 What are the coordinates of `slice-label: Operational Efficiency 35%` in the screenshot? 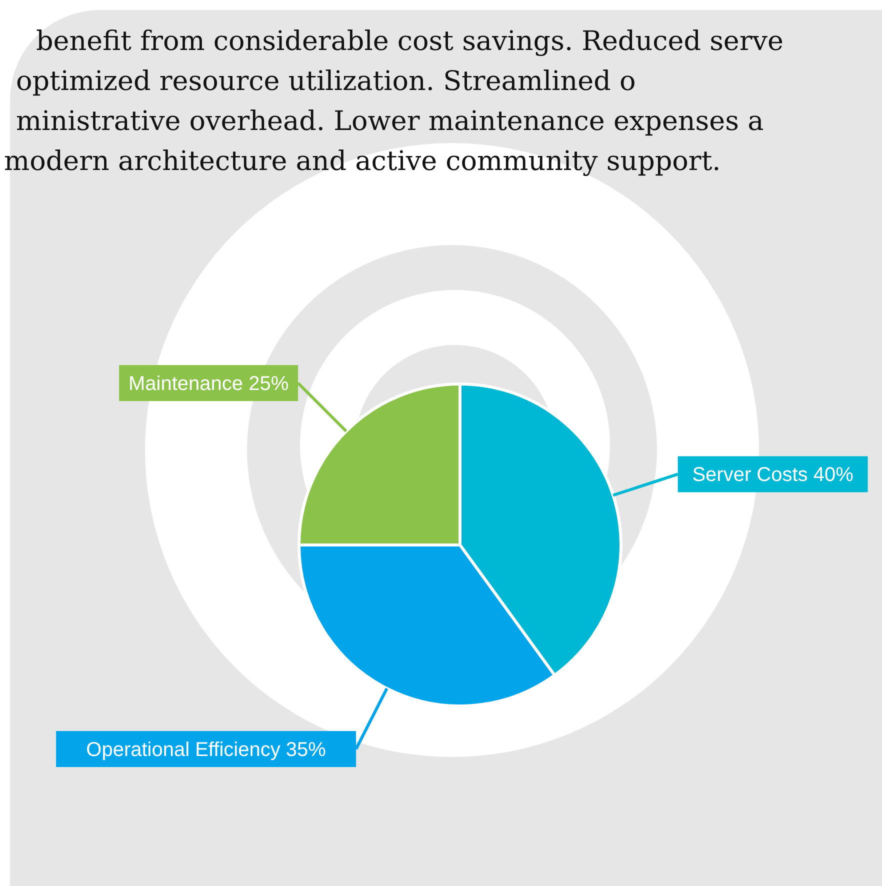 It's located at (206, 750).